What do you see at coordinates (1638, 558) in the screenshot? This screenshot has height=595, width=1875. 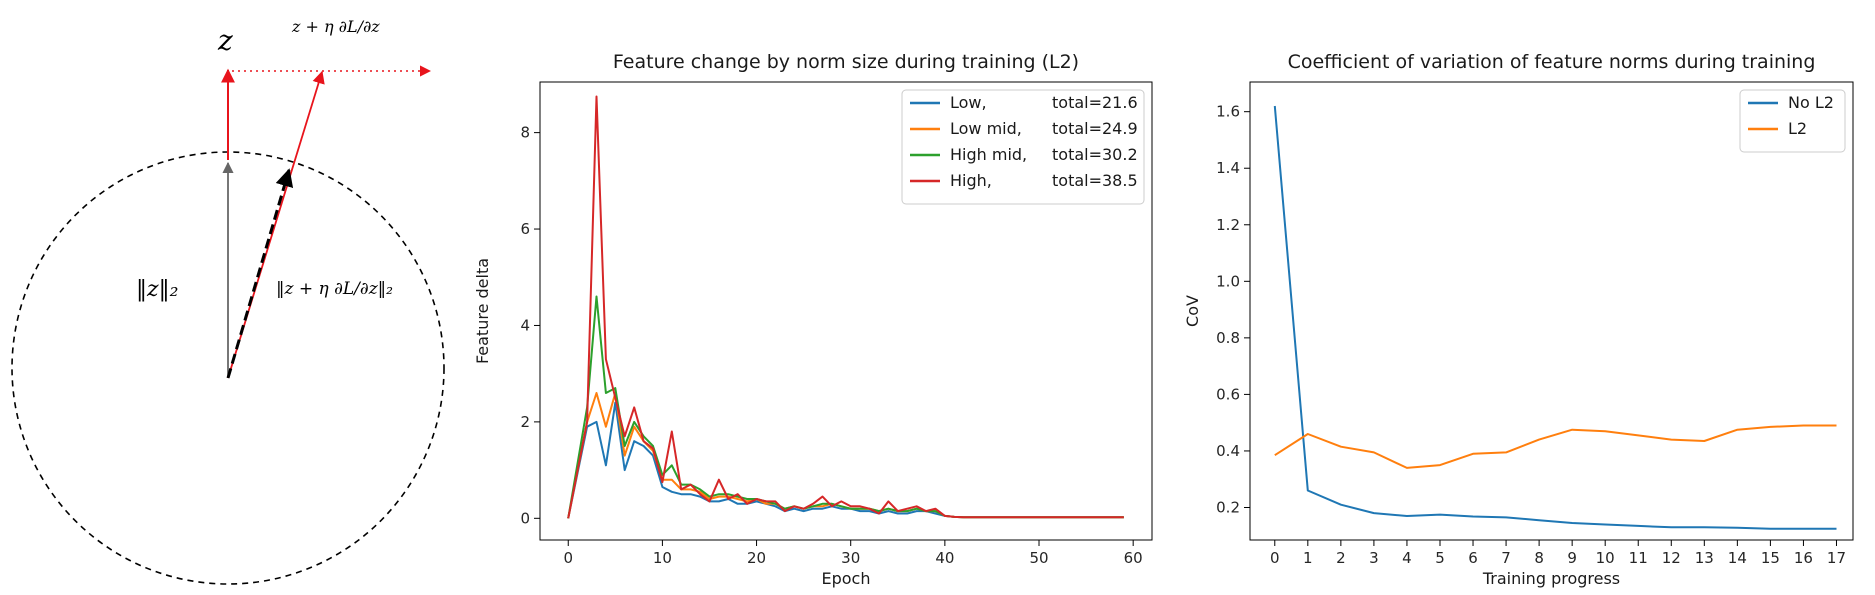 I see `x-tick-label: 11` at bounding box center [1638, 558].